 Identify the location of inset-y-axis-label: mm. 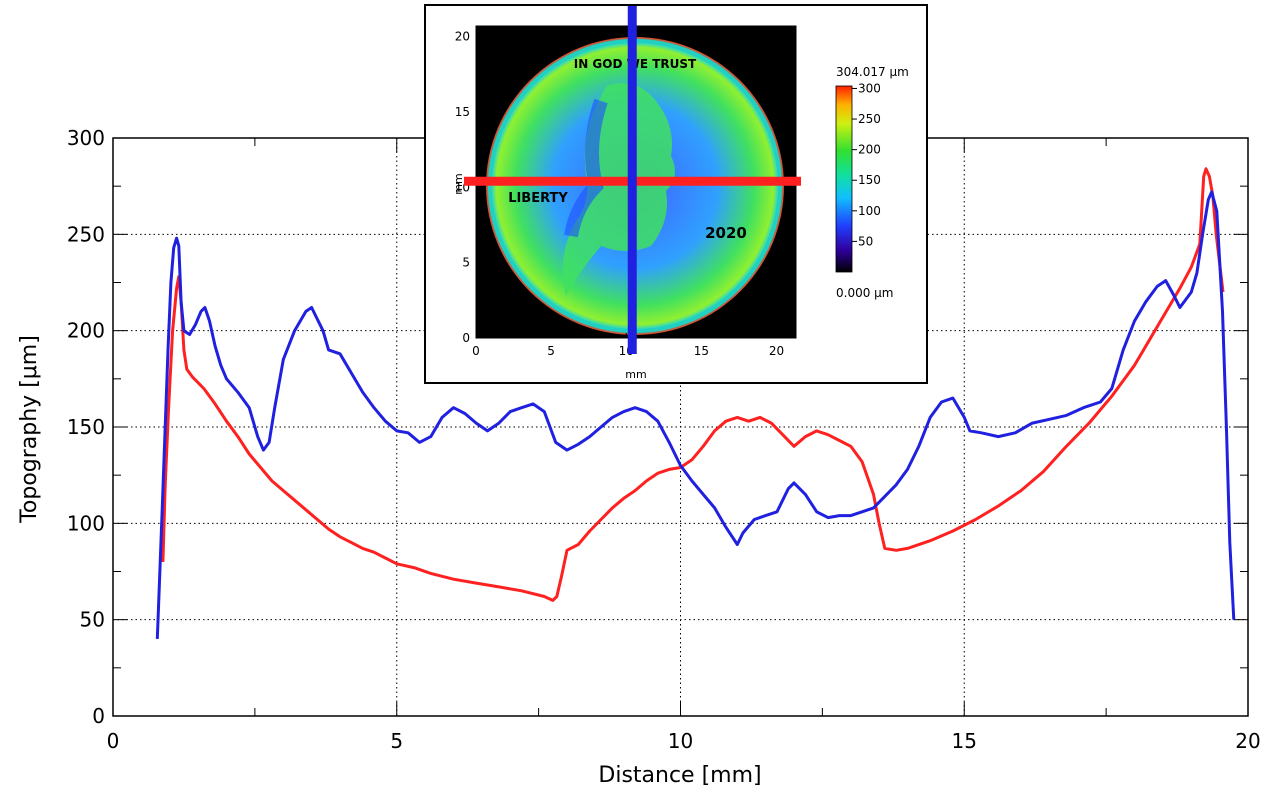
(458, 183).